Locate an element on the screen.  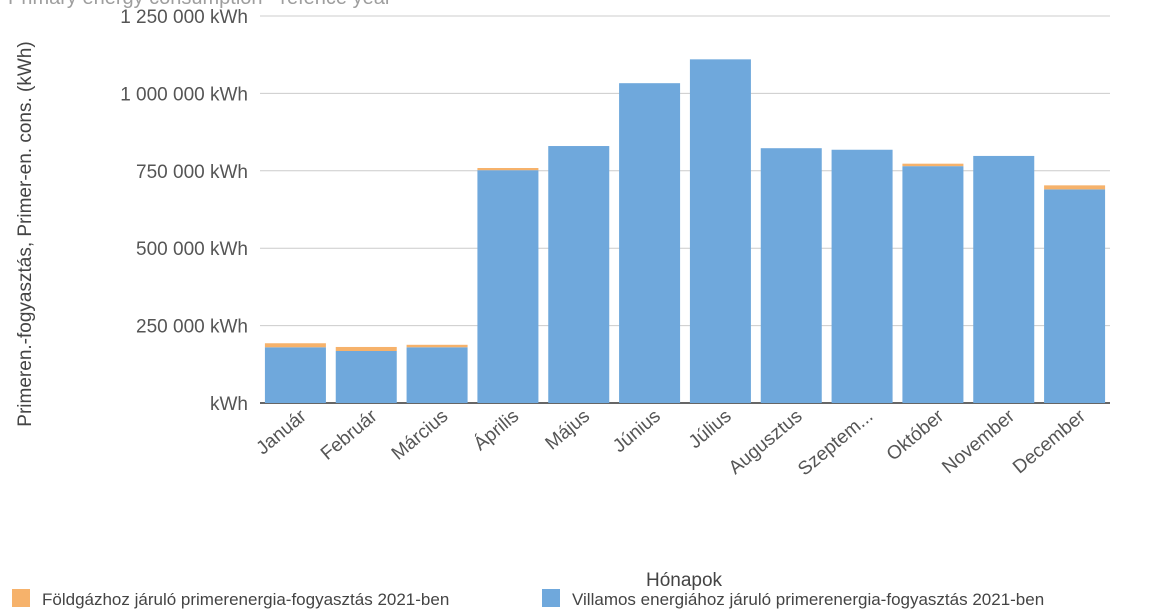
x-tick-label: Augusztus is located at coordinates (765, 442).